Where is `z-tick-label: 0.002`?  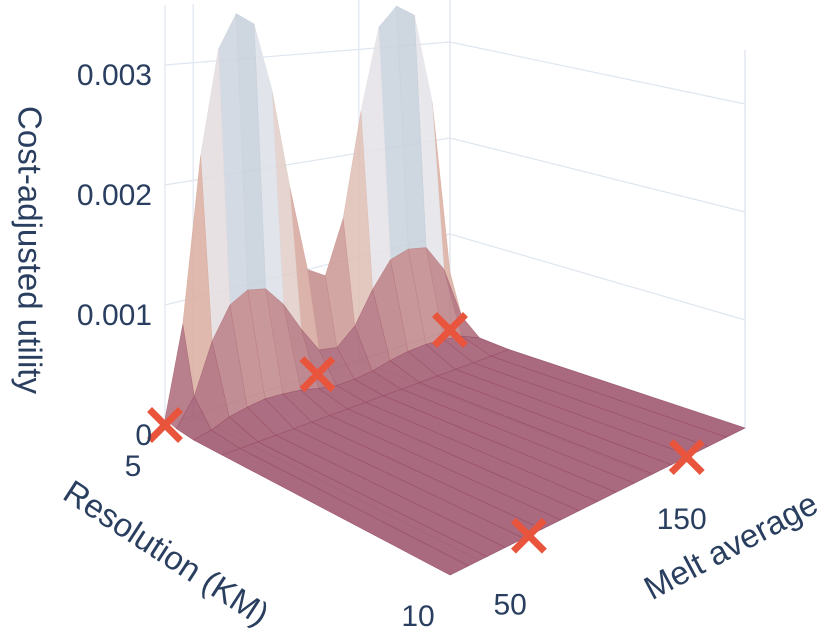 z-tick-label: 0.002 is located at coordinates (114, 195).